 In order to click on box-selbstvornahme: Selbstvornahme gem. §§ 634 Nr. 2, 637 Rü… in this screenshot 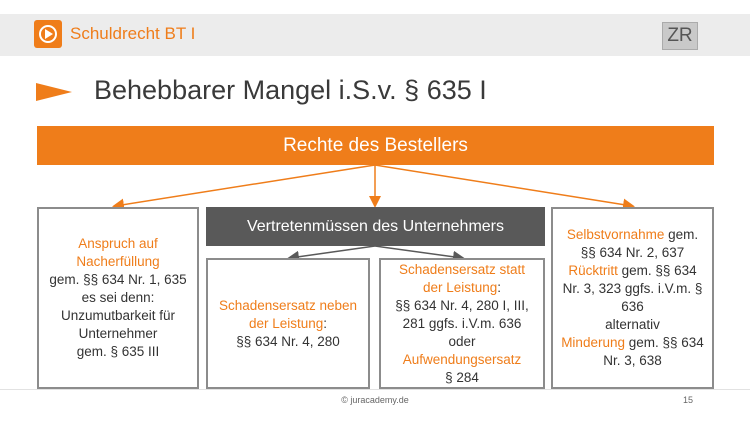, I will do `click(632, 298)`.